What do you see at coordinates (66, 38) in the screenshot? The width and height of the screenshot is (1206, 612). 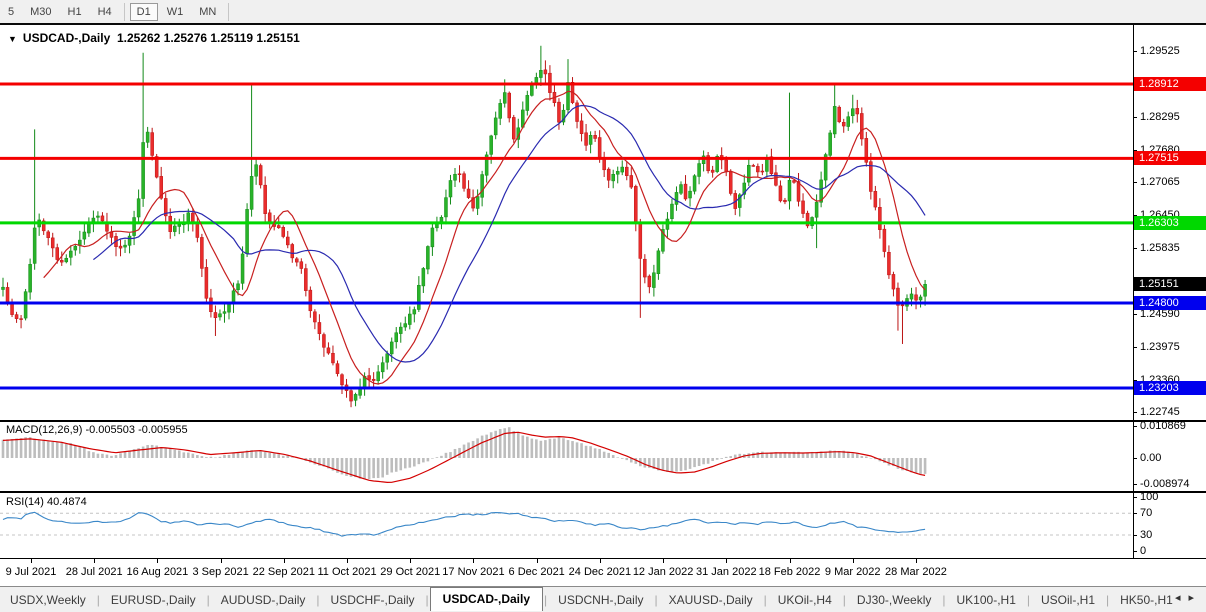 I see `chart-symbol-label: USDCAD-,Daily` at bounding box center [66, 38].